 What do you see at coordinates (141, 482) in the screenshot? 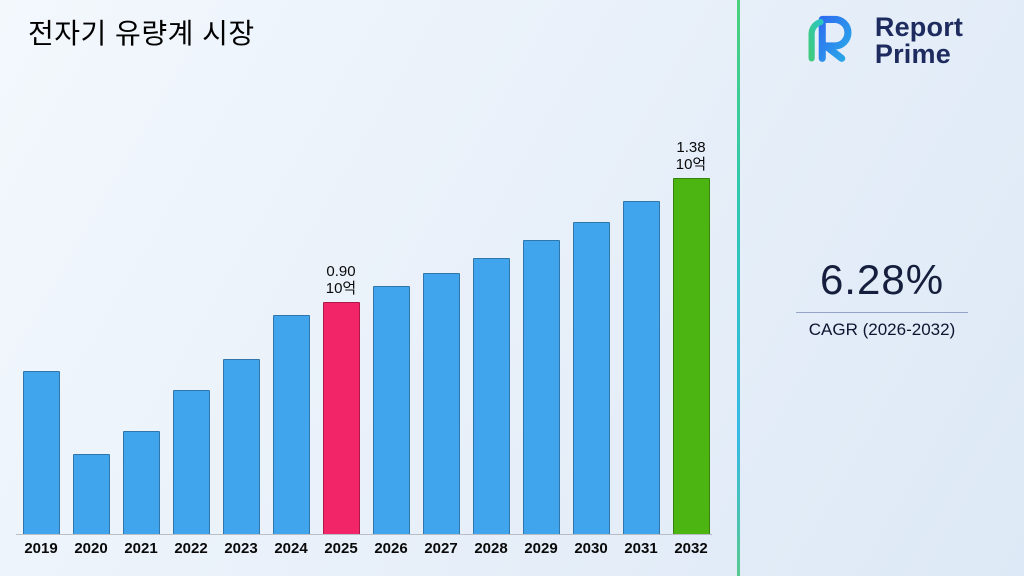
I see `bar-2021` at bounding box center [141, 482].